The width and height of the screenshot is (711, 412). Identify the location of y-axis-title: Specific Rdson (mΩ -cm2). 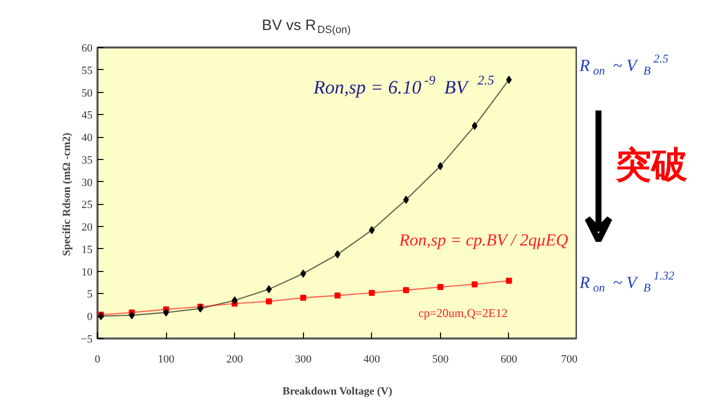
(66, 194).